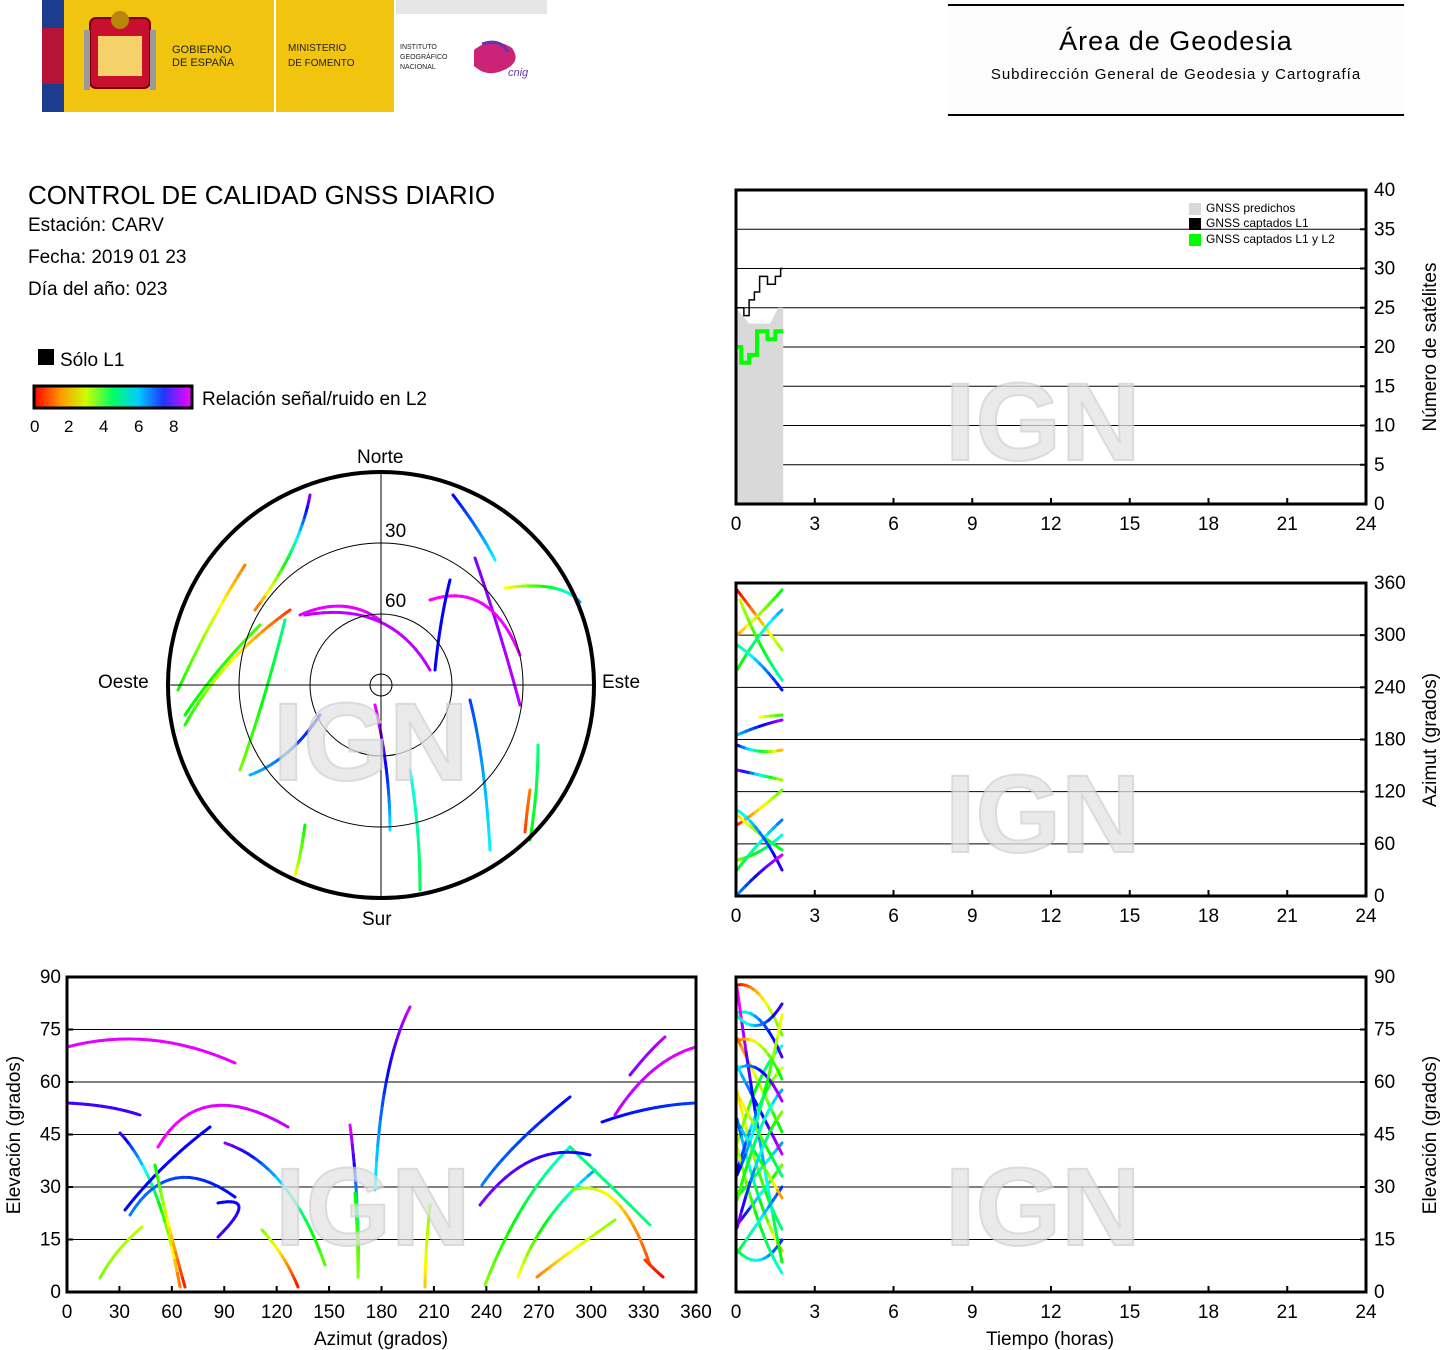 This screenshot has height=1350, width=1445. Describe the element at coordinates (434, 1312) in the screenshot. I see `x-tick-label: 210` at that location.